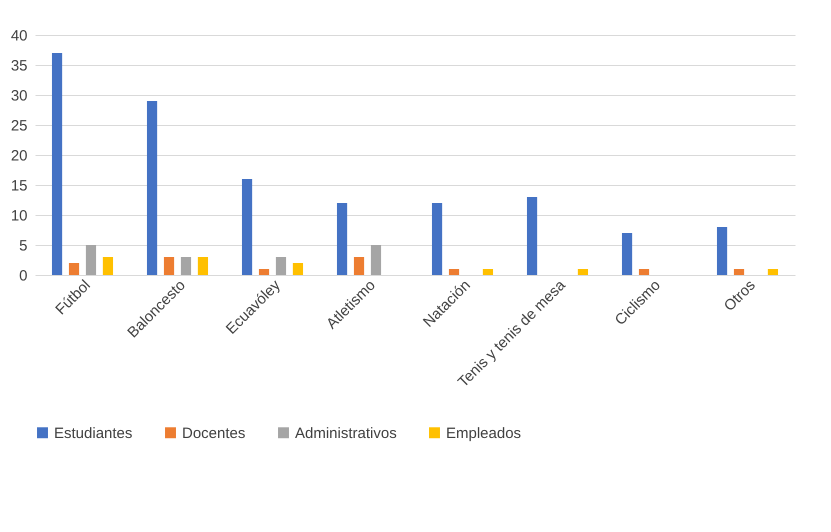 The height and width of the screenshot is (532, 831). Describe the element at coordinates (484, 433) in the screenshot. I see `legend-label: Empleados` at that location.